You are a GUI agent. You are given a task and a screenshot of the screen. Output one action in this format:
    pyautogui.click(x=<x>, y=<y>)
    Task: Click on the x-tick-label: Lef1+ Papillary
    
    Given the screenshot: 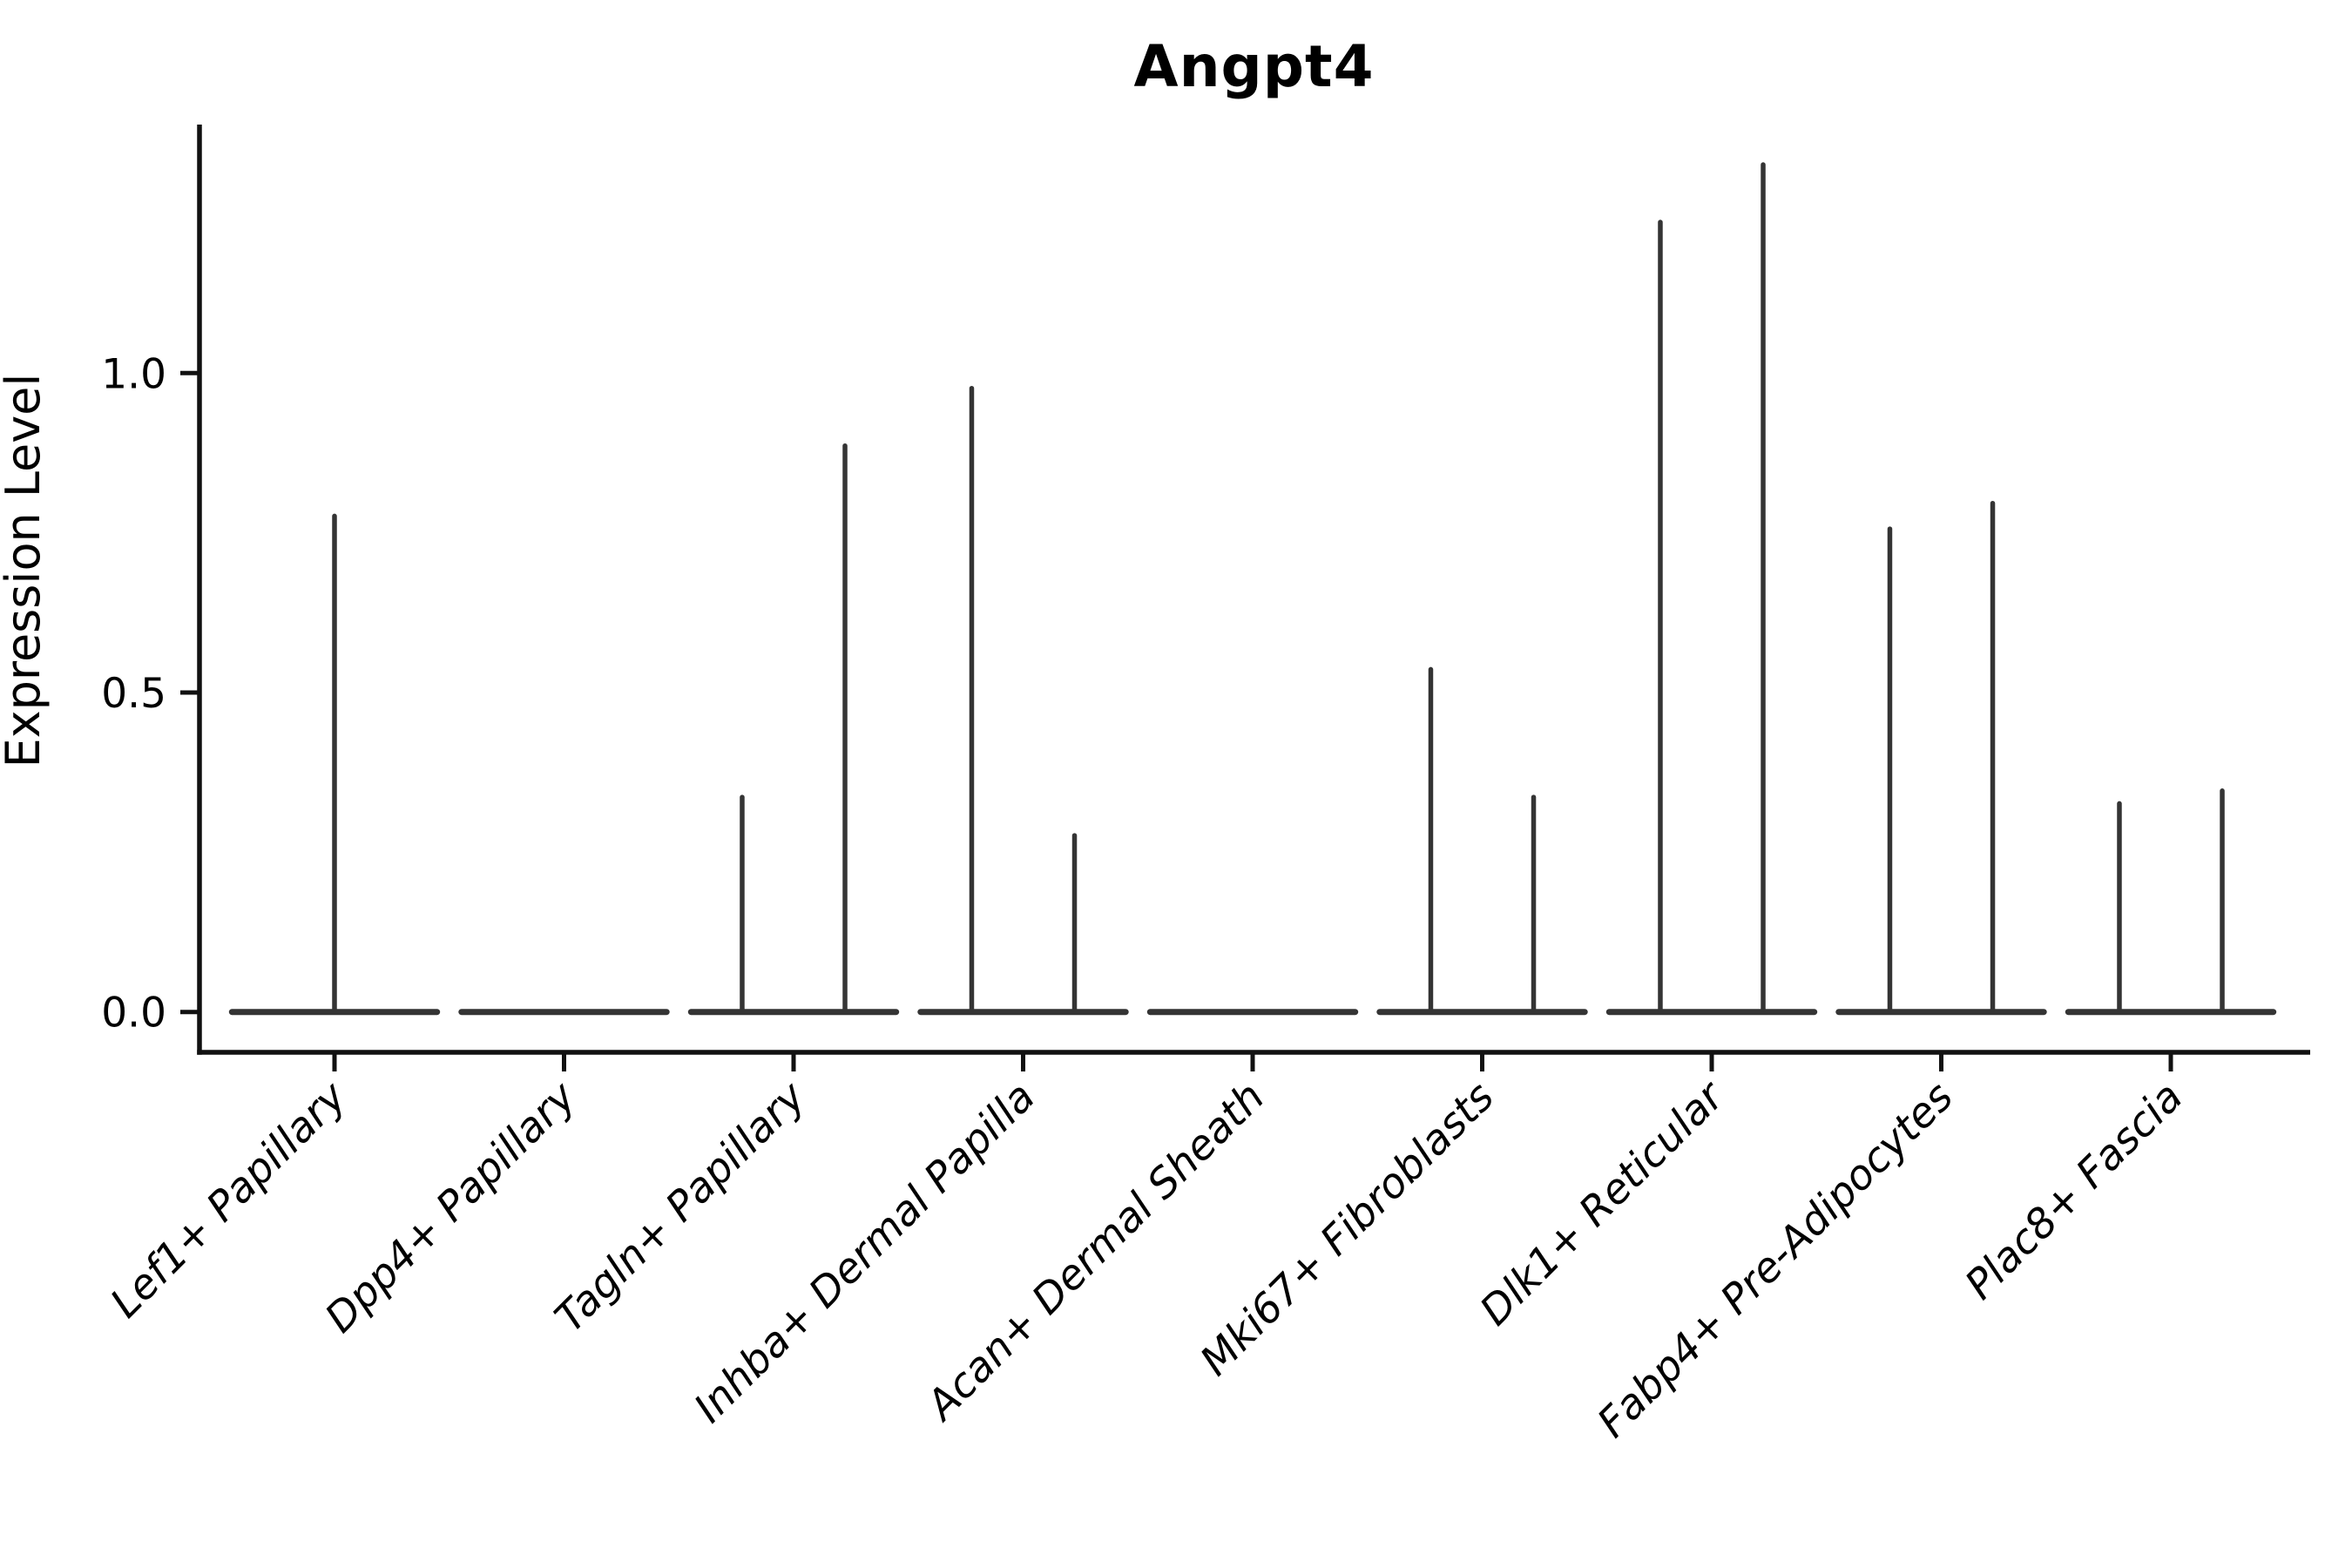 What is the action you would take?
    pyautogui.click(x=228, y=1200)
    